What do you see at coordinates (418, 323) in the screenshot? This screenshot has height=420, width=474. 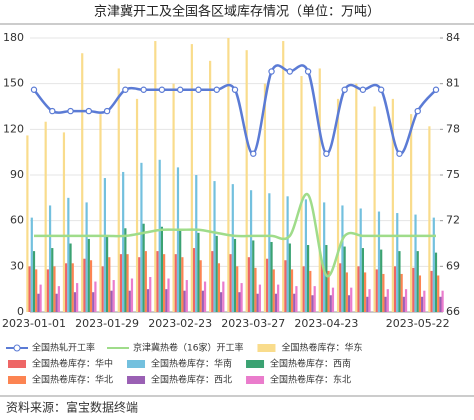 I see `x-tick-label: 2023-05-22` at bounding box center [418, 323].